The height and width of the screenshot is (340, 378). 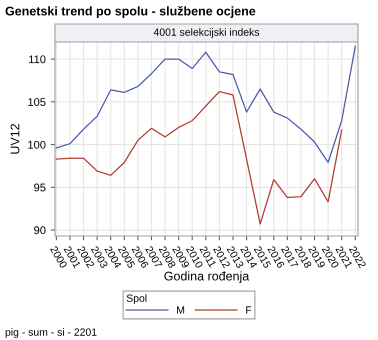 What do you see at coordinates (37, 102) in the screenshot?
I see `y-tick-label: 105` at bounding box center [37, 102].